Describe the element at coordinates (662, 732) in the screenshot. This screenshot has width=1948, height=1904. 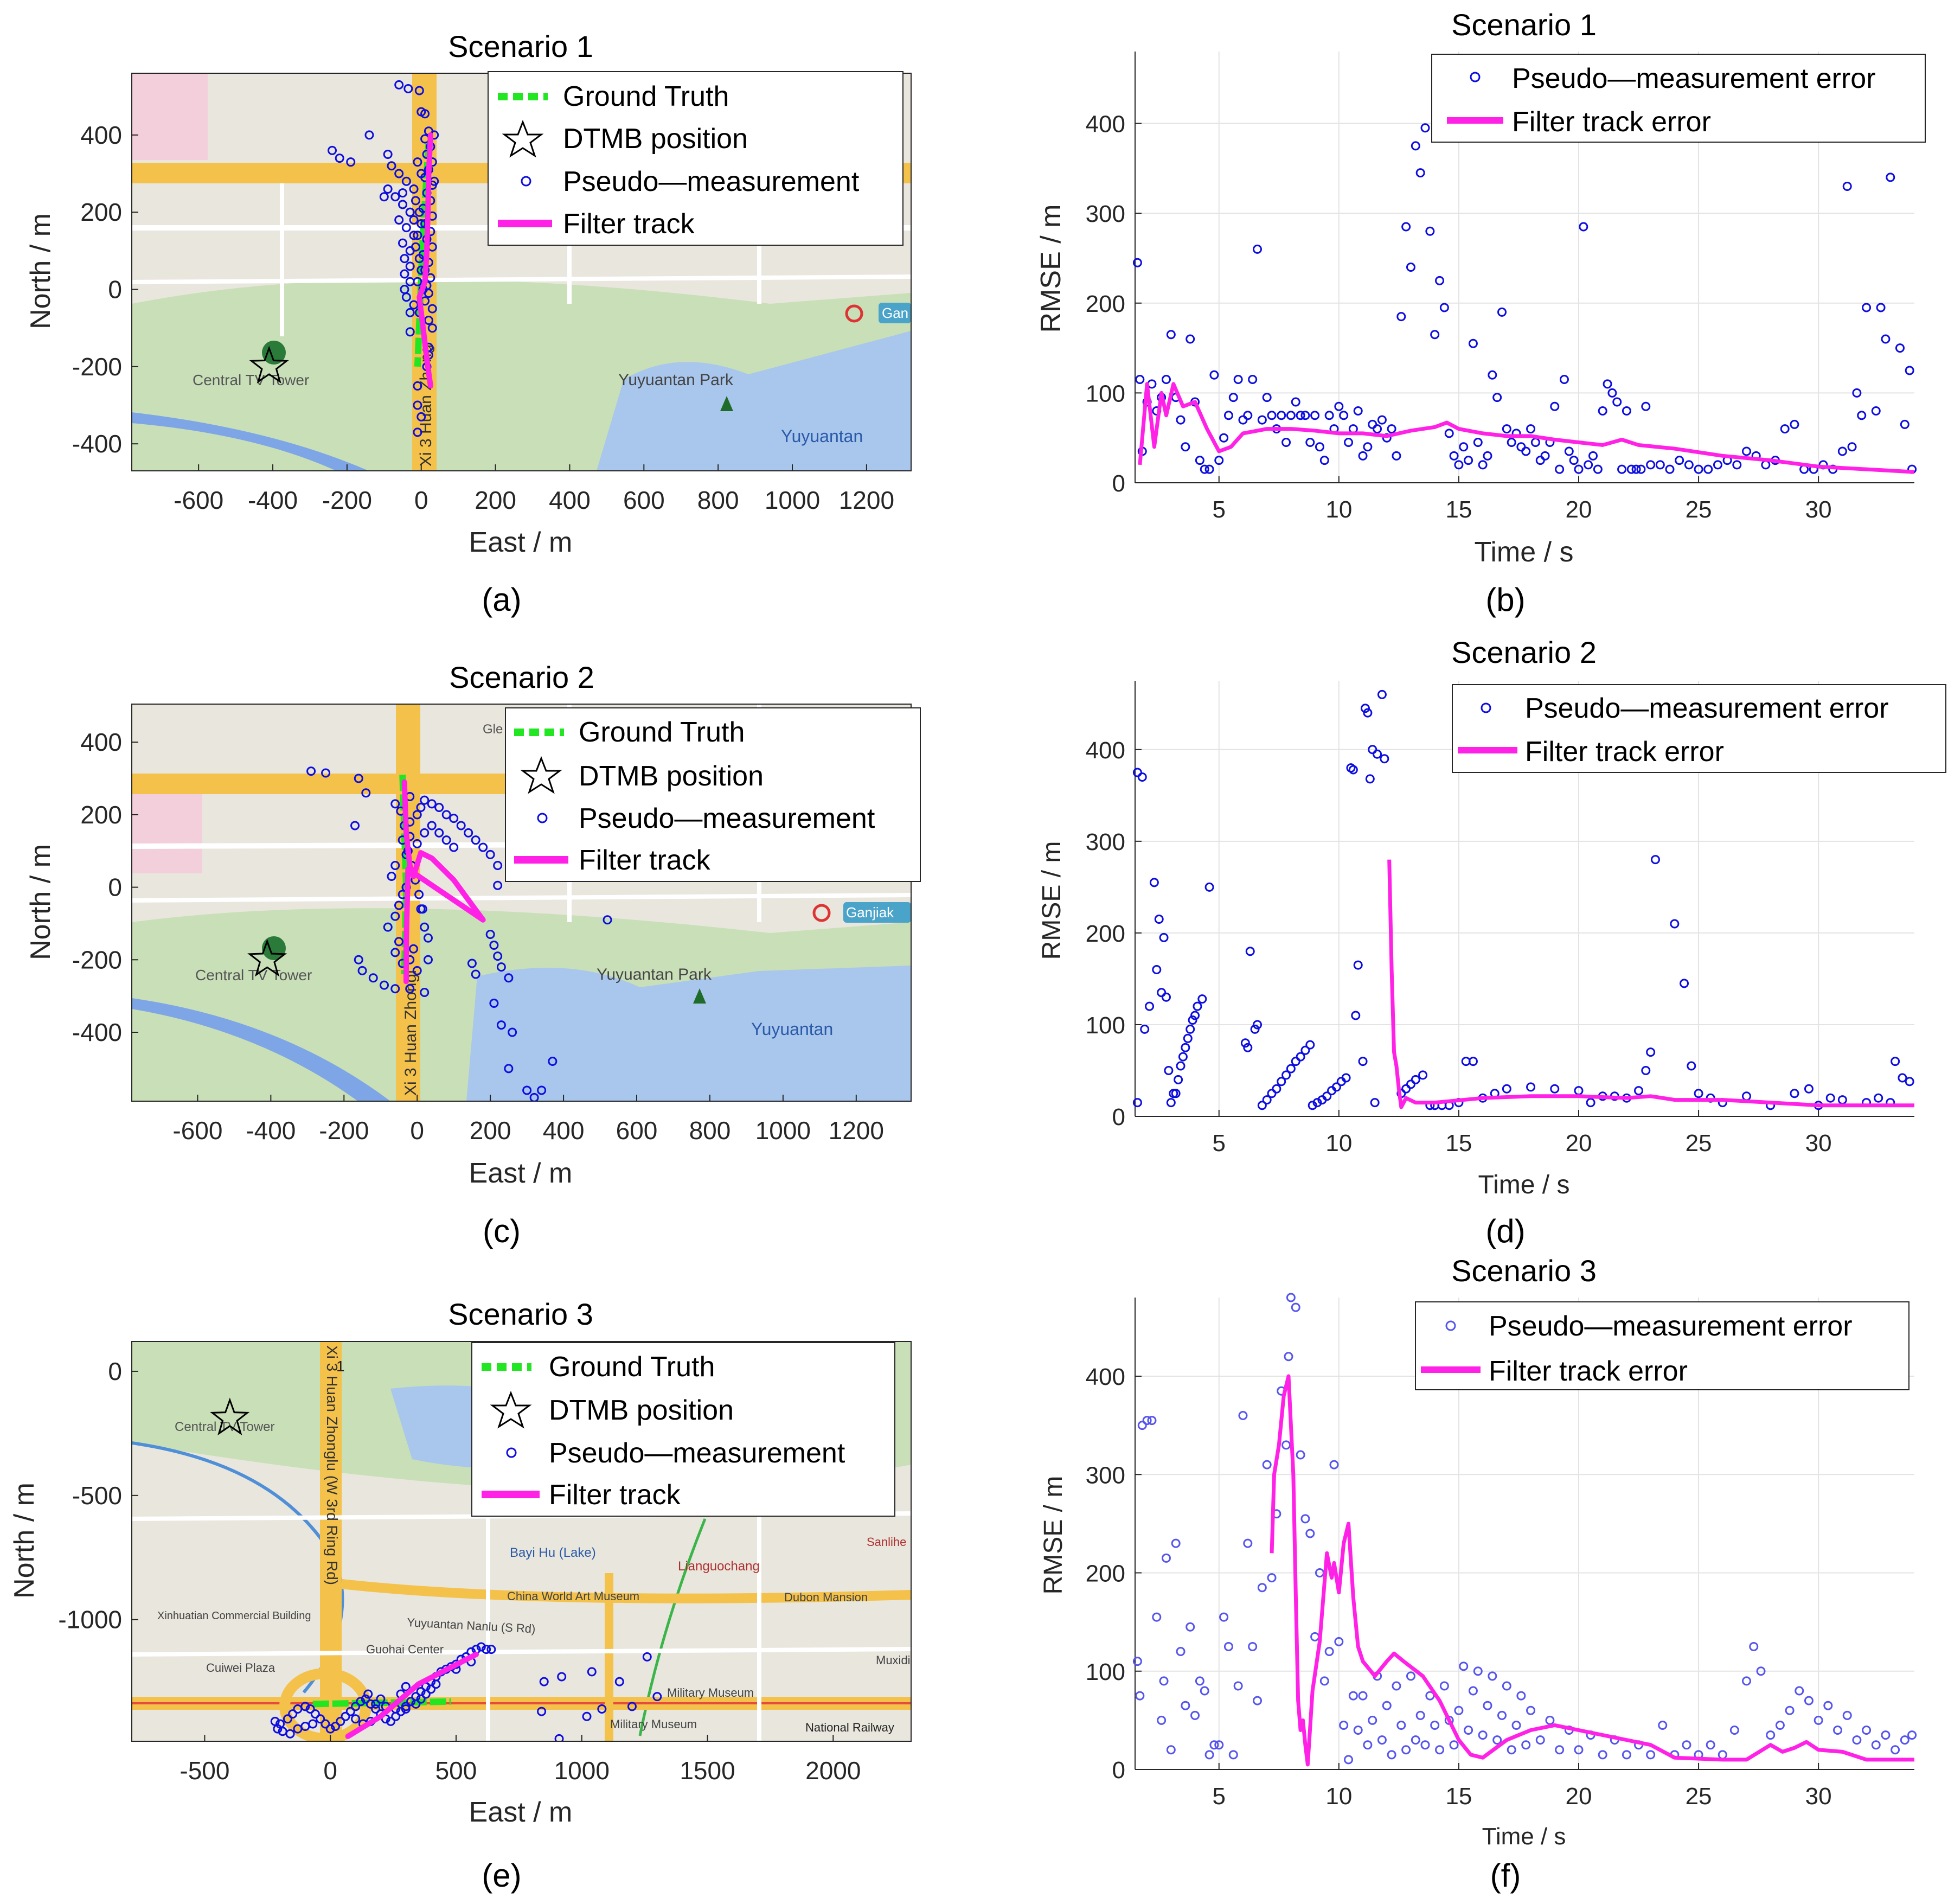
I see `legend-c-ground-truth: Ground Truth` at that location.